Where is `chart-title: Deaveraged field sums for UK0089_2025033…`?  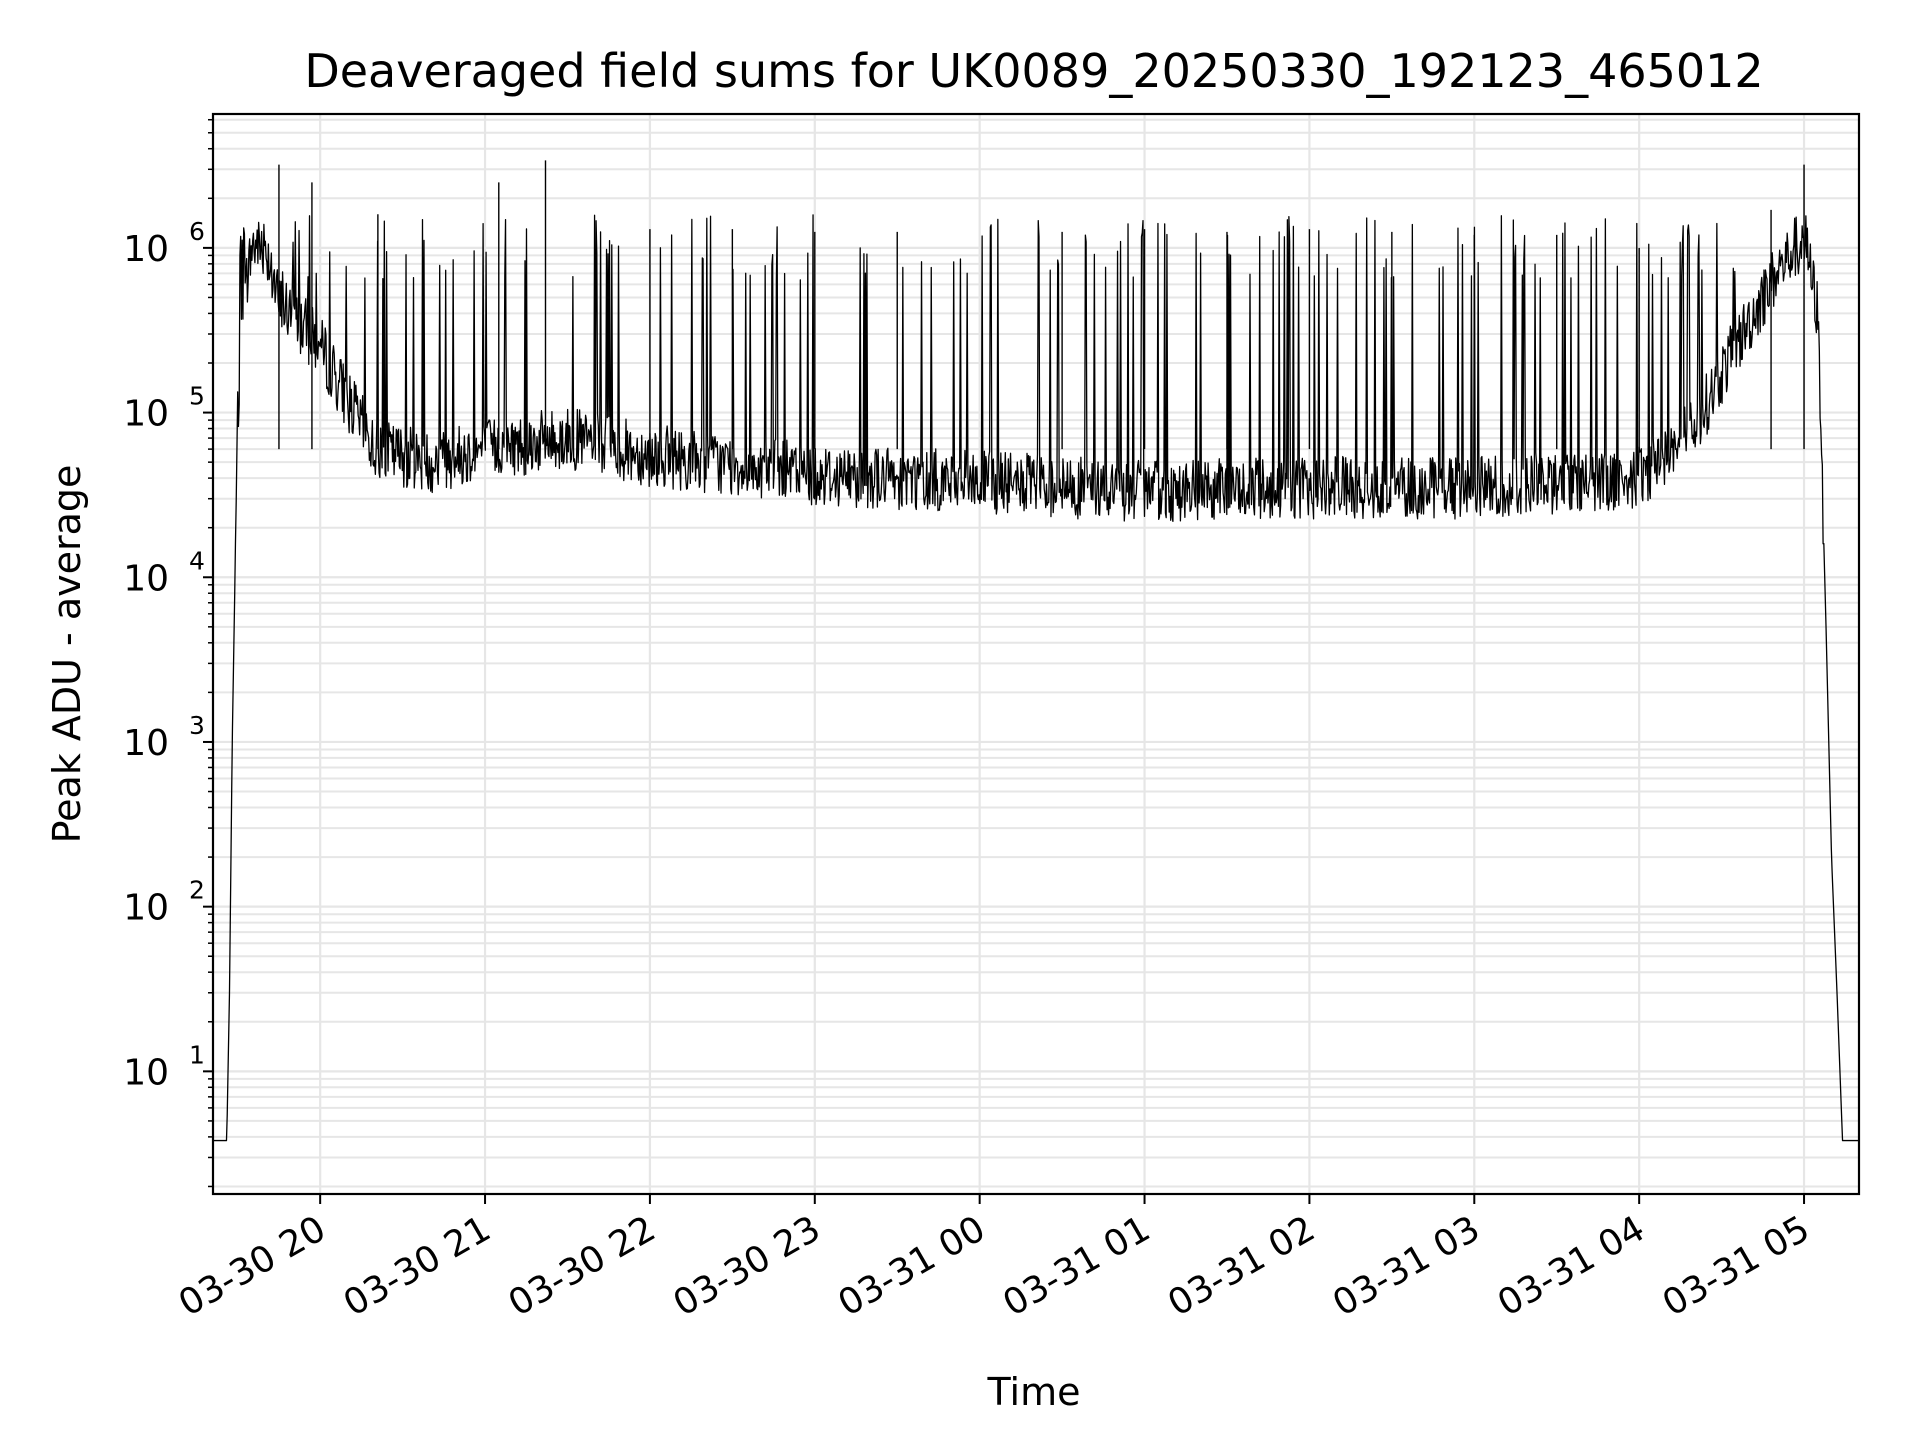 chart-title: Deaveraged field sums for UK0089_2025033… is located at coordinates (1033, 71).